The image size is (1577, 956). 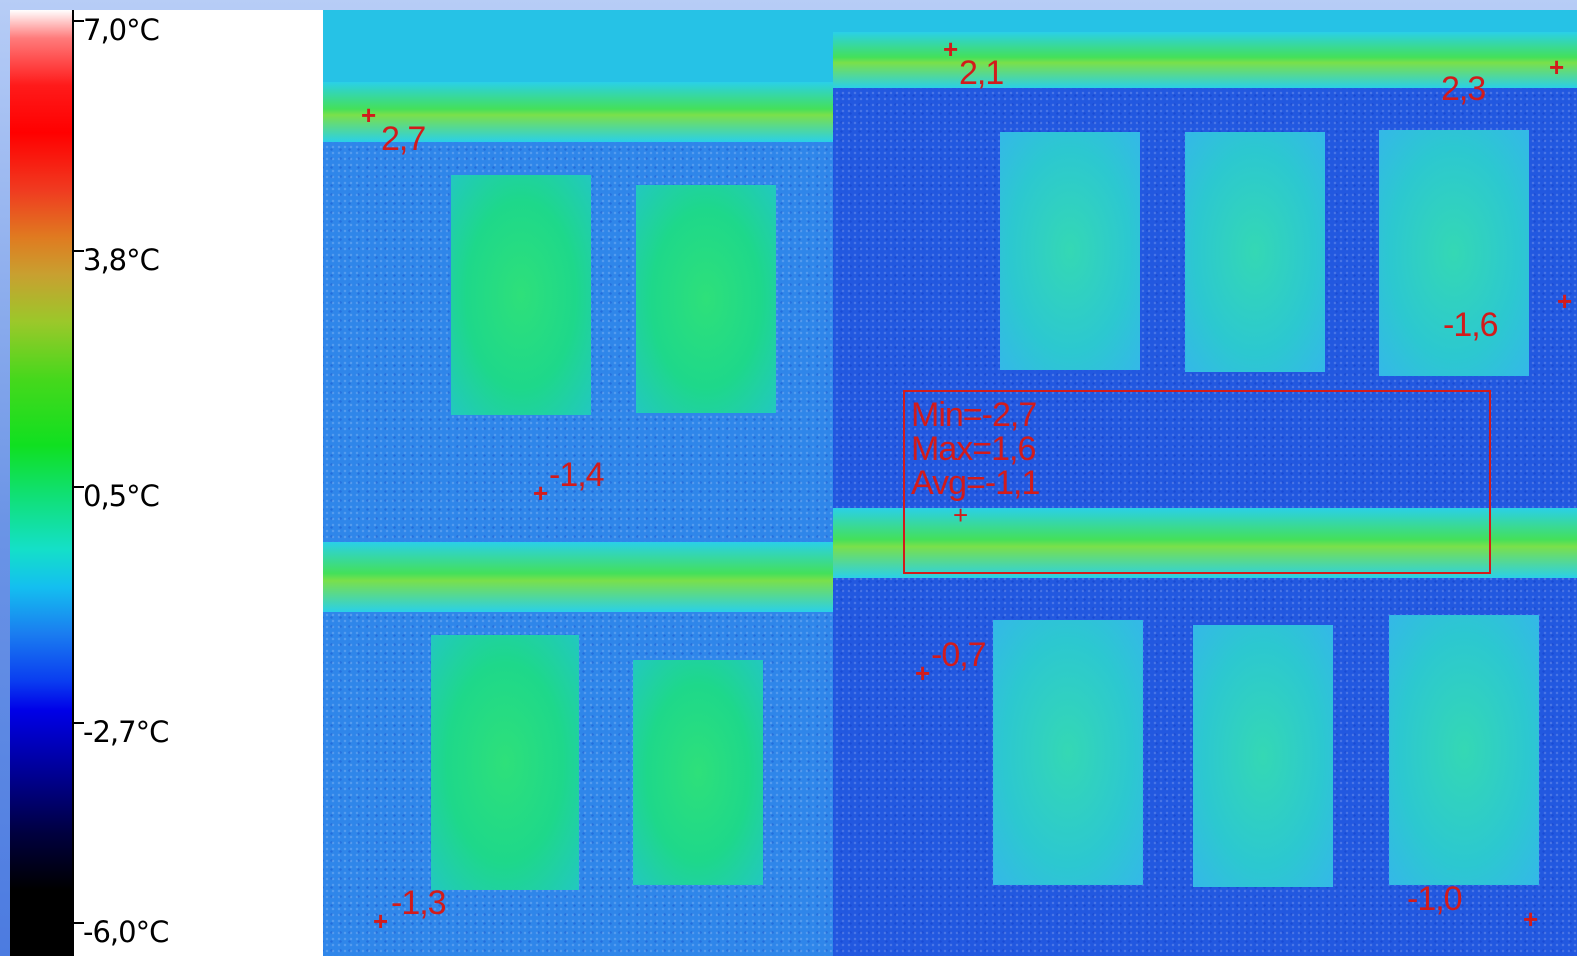 I want to click on area-avg-value: Avg=-1,1, so click(x=975, y=483).